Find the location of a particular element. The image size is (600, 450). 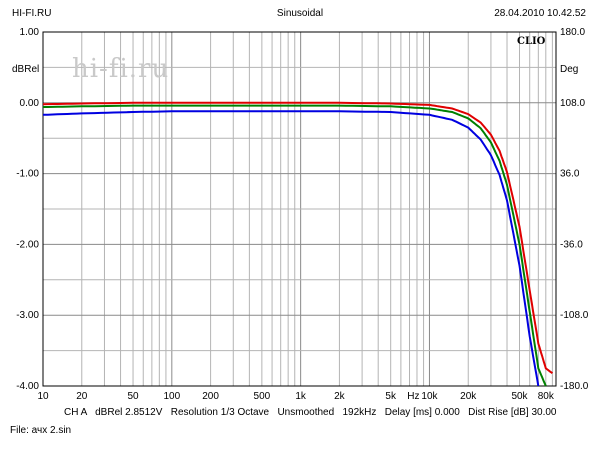

y-tick-label: -1.00 is located at coordinates (27, 174).